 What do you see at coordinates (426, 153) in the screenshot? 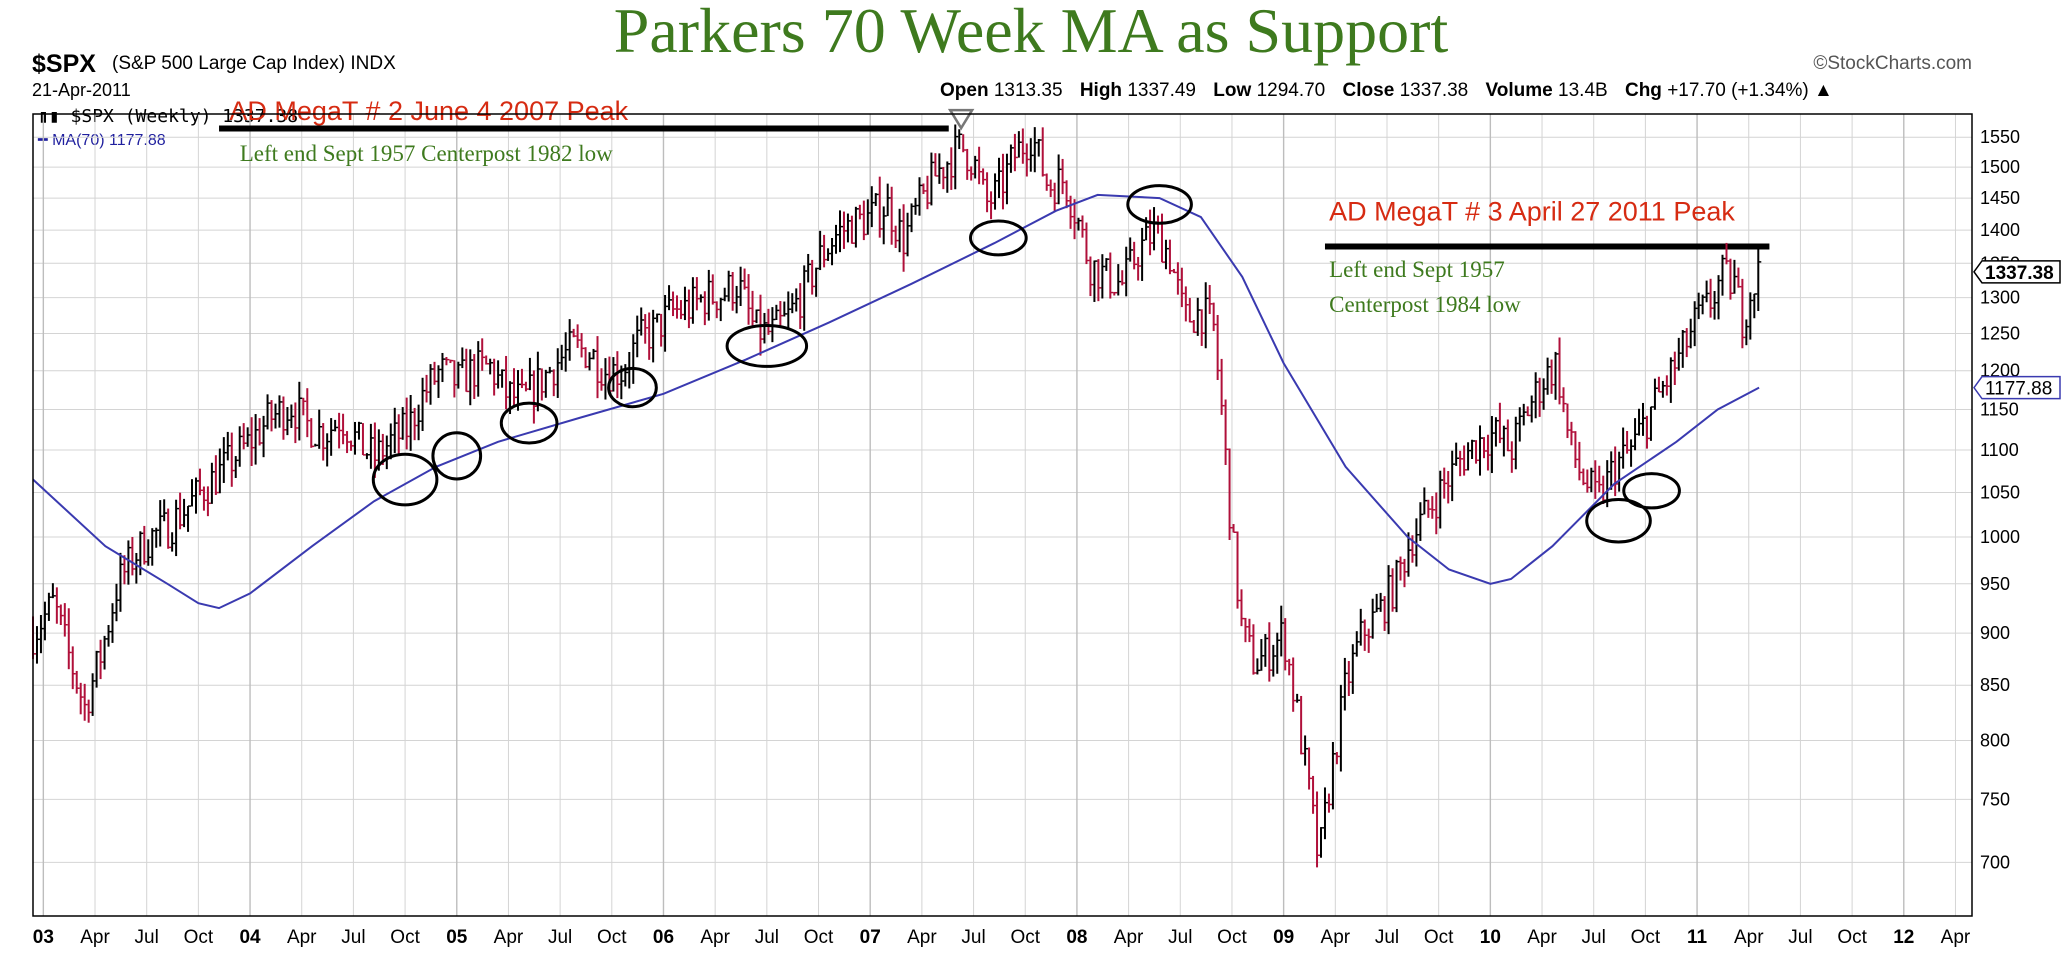
I see `annotation-note: Left end Sept 1957 Centerpost 1982 low` at bounding box center [426, 153].